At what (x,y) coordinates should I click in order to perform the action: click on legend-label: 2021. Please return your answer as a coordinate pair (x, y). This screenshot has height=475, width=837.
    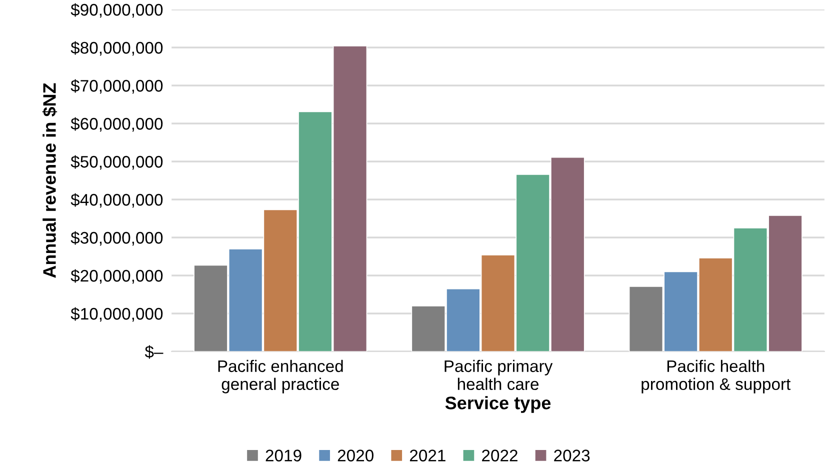
    Looking at the image, I should click on (428, 456).